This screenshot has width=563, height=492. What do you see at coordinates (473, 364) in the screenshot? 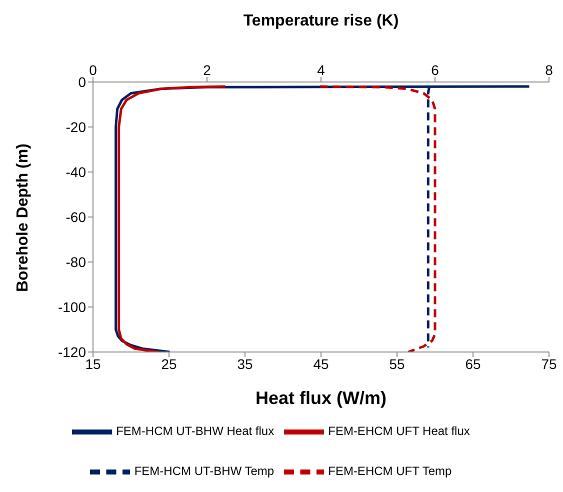
I see `x-tick-label: 65` at bounding box center [473, 364].